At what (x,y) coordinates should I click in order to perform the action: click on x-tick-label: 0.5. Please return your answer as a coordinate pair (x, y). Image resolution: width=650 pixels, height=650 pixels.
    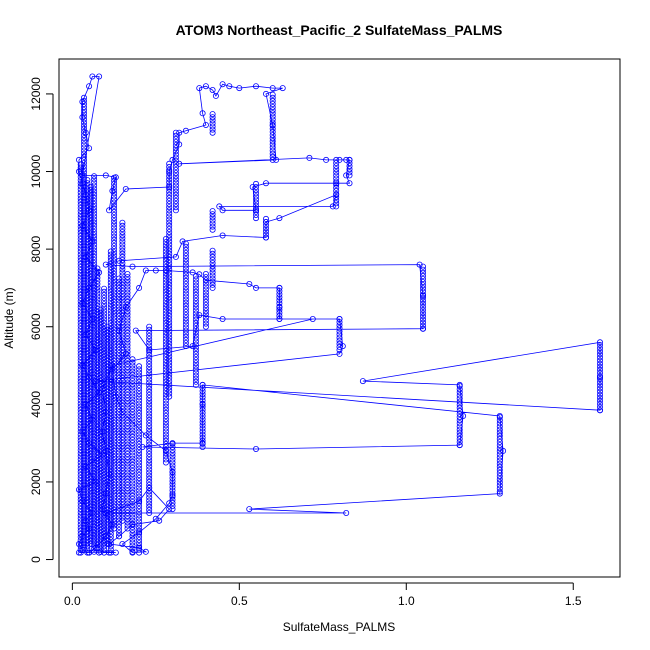
    Looking at the image, I should click on (239, 601).